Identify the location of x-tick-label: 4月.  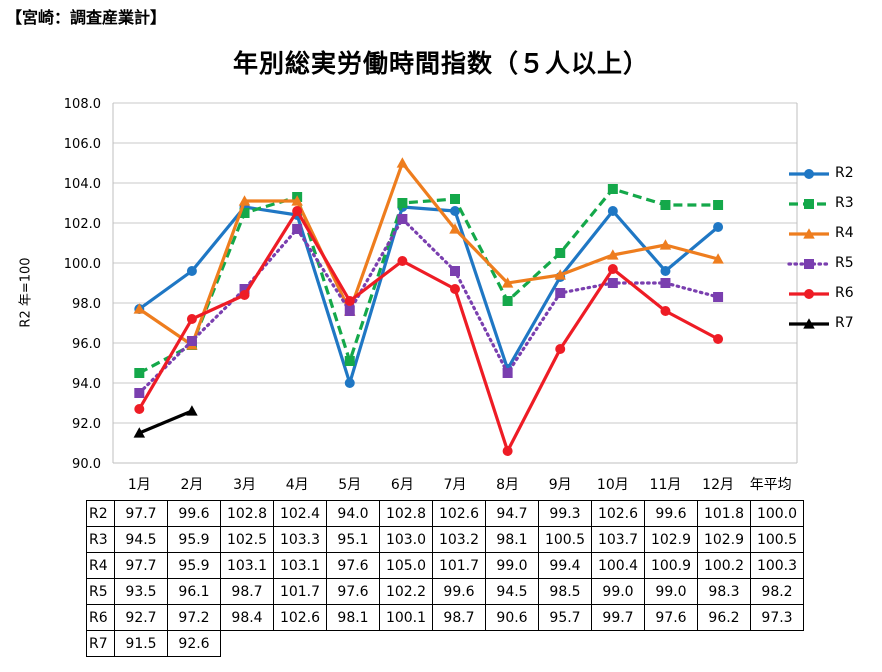
(297, 485).